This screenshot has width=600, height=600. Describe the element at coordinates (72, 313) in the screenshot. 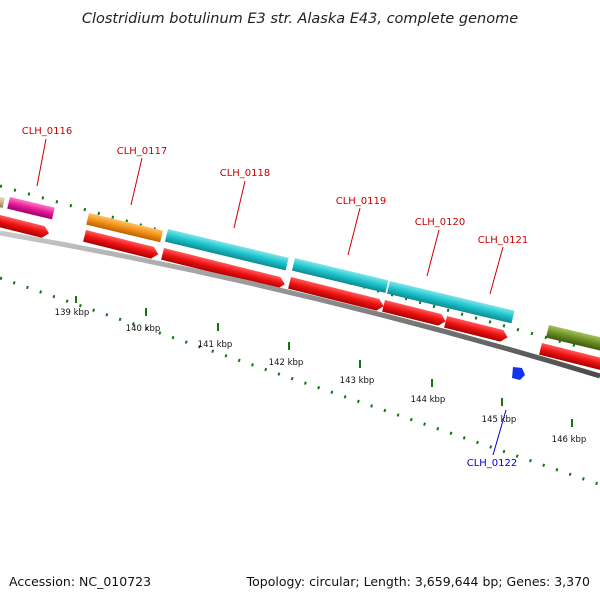

I see `scale-label-139kbp: 139 kbp` at that location.